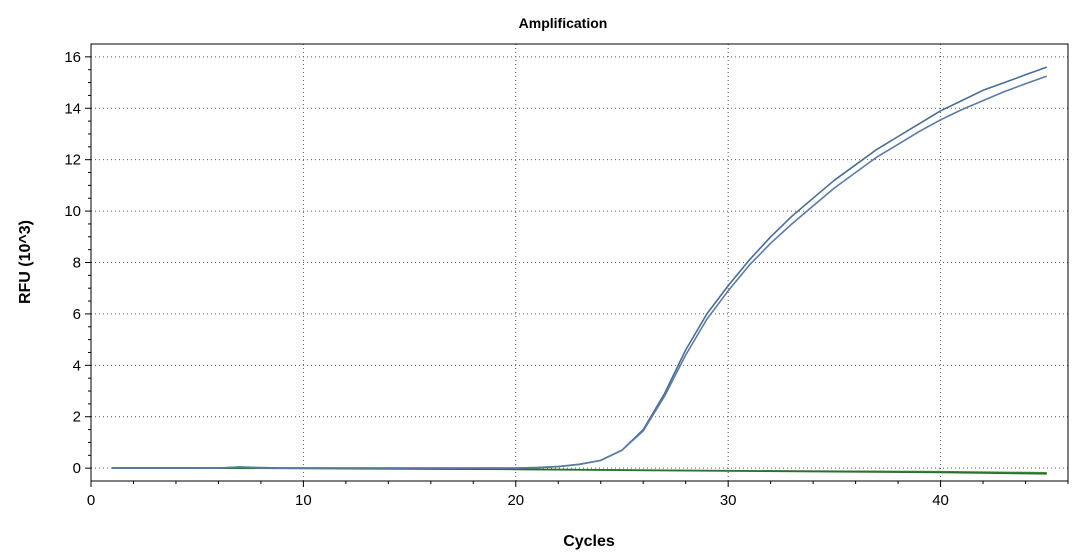  Describe the element at coordinates (515, 500) in the screenshot. I see `x-tick-label: 20` at that location.